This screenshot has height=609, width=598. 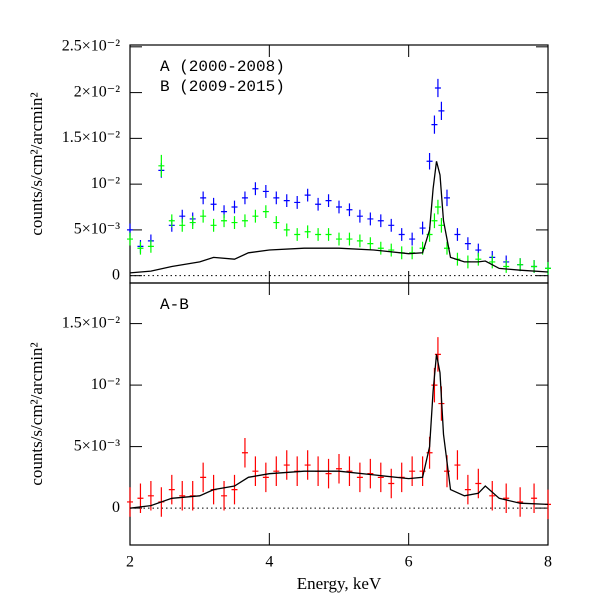 I want to click on x-tick-label: 6, so click(x=409, y=562).